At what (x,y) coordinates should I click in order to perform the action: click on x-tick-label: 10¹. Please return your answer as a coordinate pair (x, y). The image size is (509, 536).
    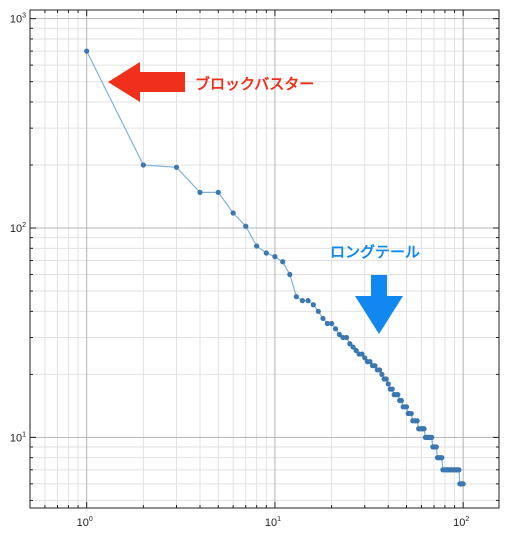
    Looking at the image, I should click on (273, 522).